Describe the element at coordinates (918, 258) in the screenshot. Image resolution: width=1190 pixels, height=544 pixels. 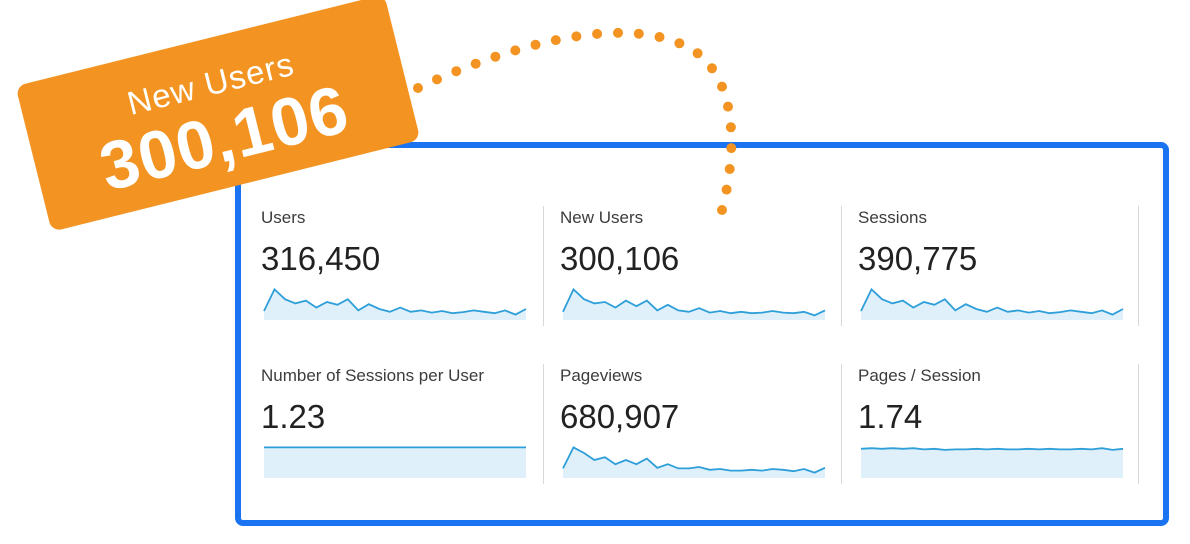
I see `metric-value: 390,775` at that location.